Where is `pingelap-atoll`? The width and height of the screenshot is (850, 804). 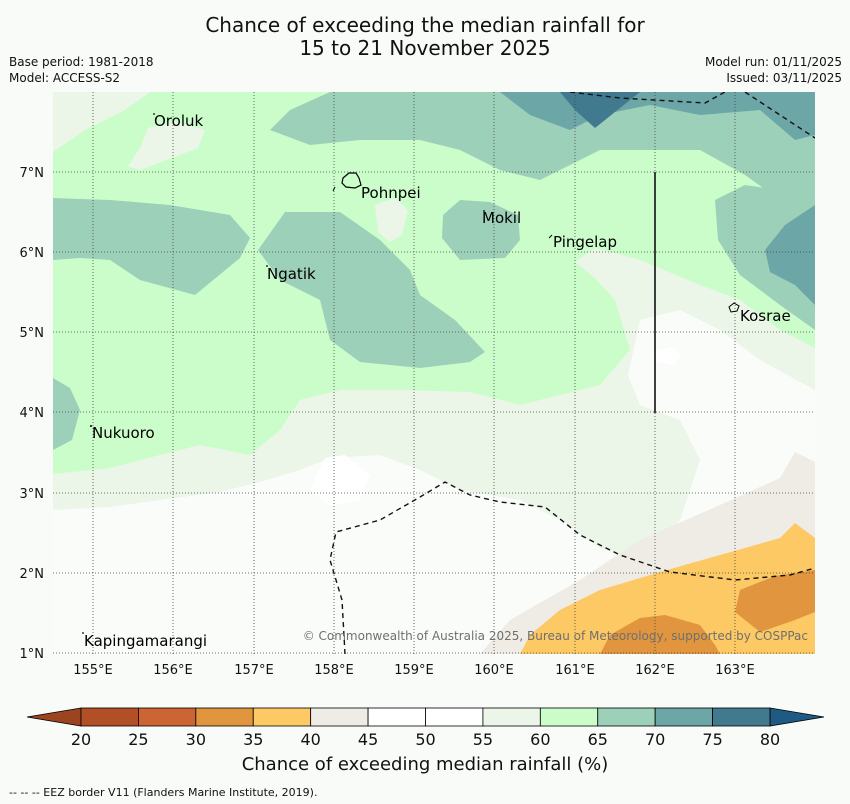 pingelap-atoll is located at coordinates (550, 236).